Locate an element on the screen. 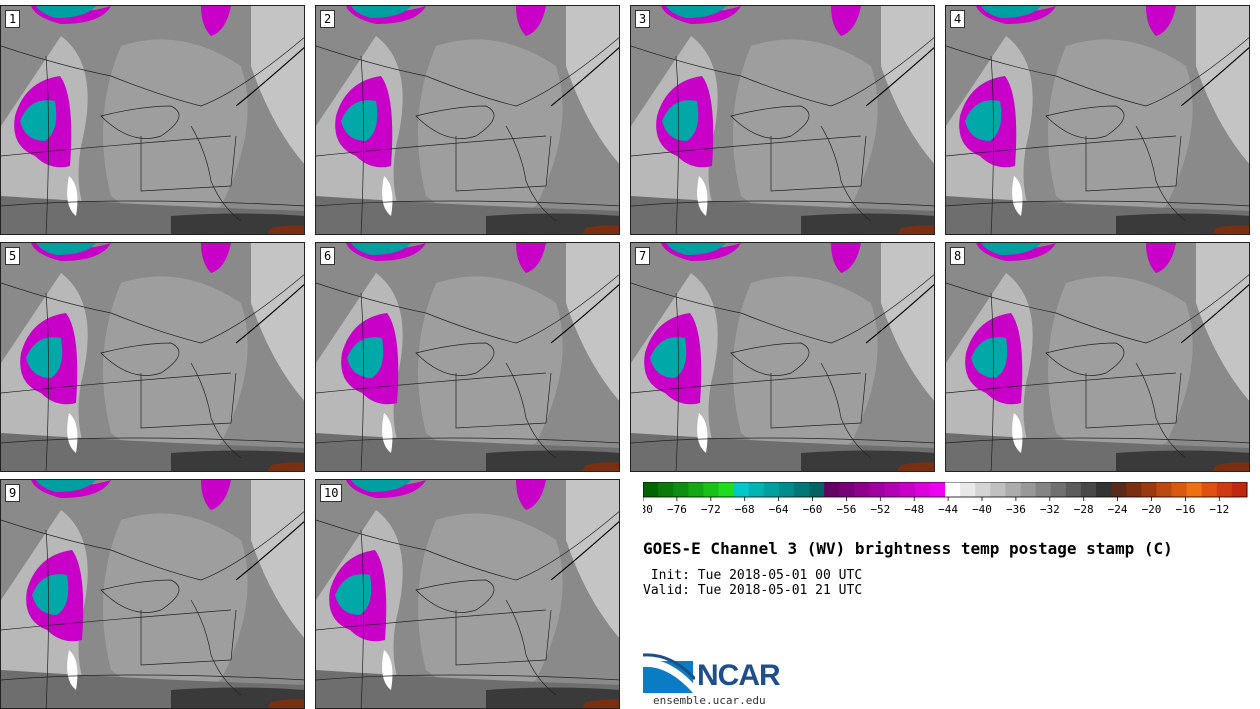  stamp-panel: 1 is located at coordinates (152, 120).